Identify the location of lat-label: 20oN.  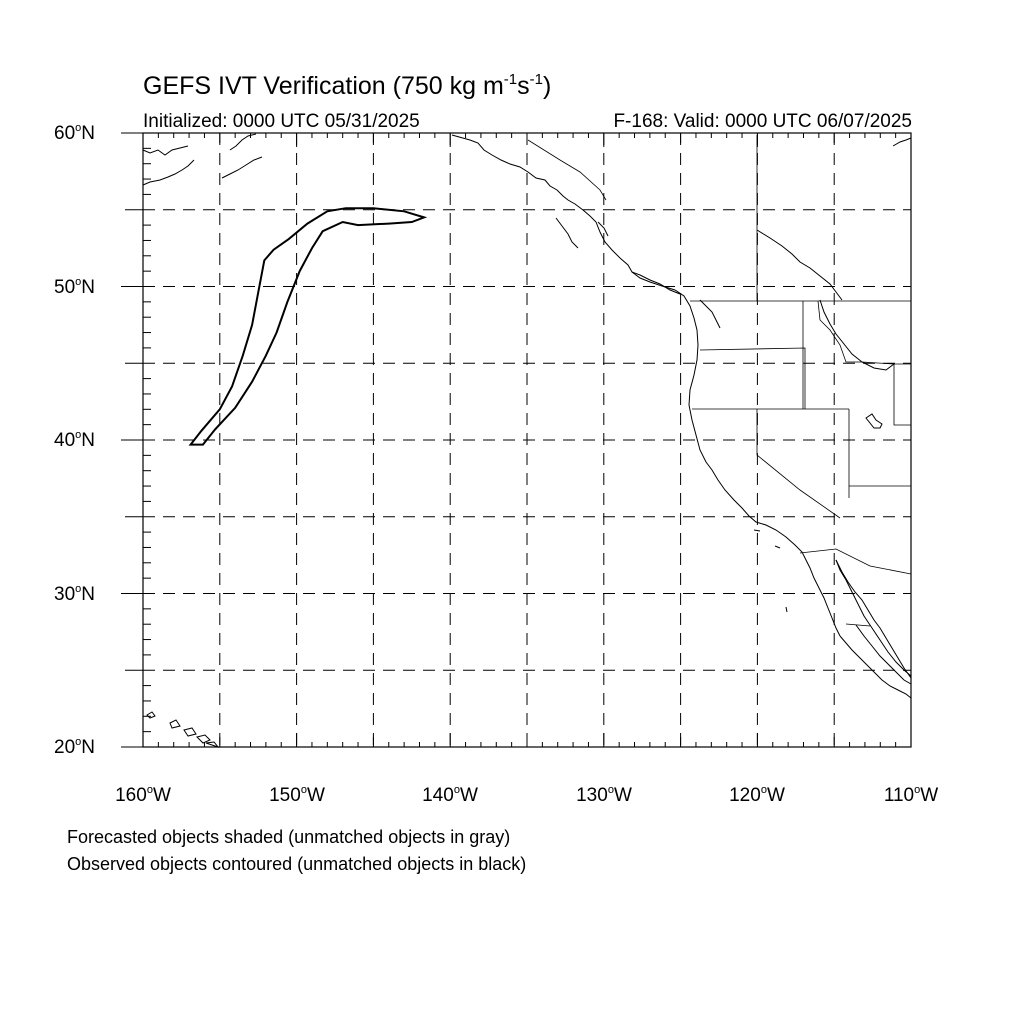
(74, 747).